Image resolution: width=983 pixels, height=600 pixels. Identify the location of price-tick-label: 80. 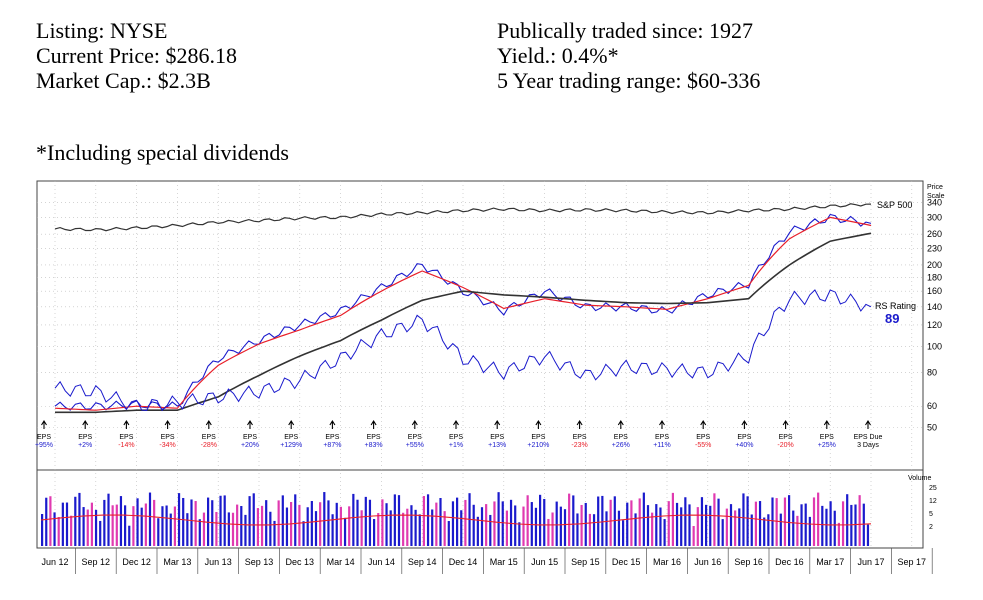
(932, 372).